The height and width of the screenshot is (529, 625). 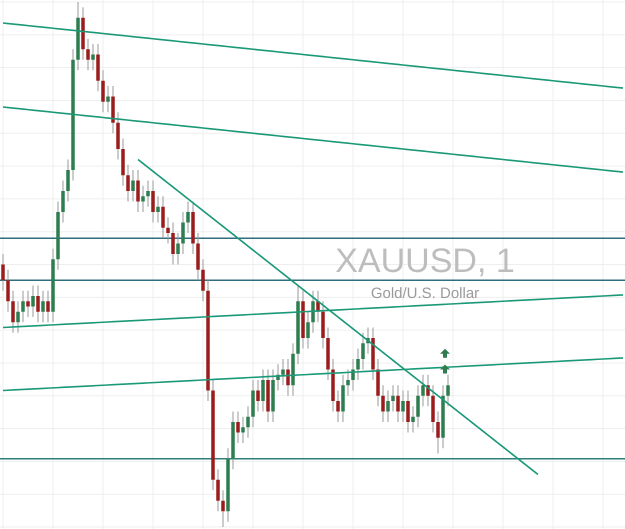 What do you see at coordinates (425, 261) in the screenshot?
I see `text: XAUUSD, 1` at bounding box center [425, 261].